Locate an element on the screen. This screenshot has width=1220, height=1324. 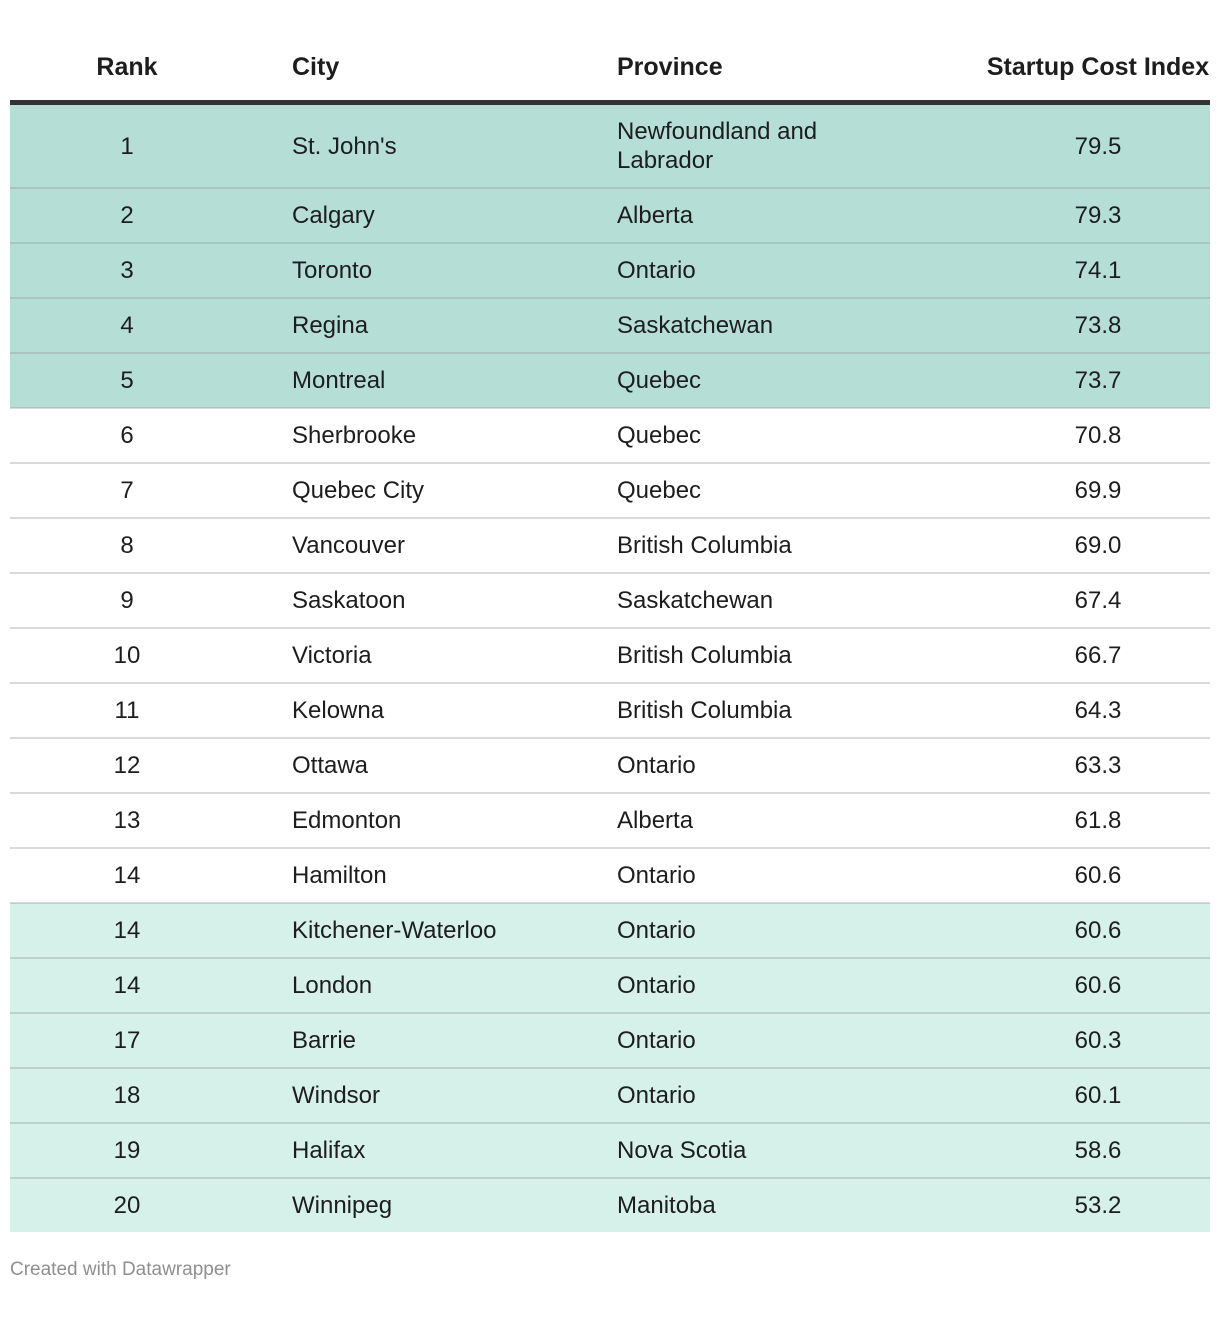
city-cell: Barrie is located at coordinates (406, 1040).